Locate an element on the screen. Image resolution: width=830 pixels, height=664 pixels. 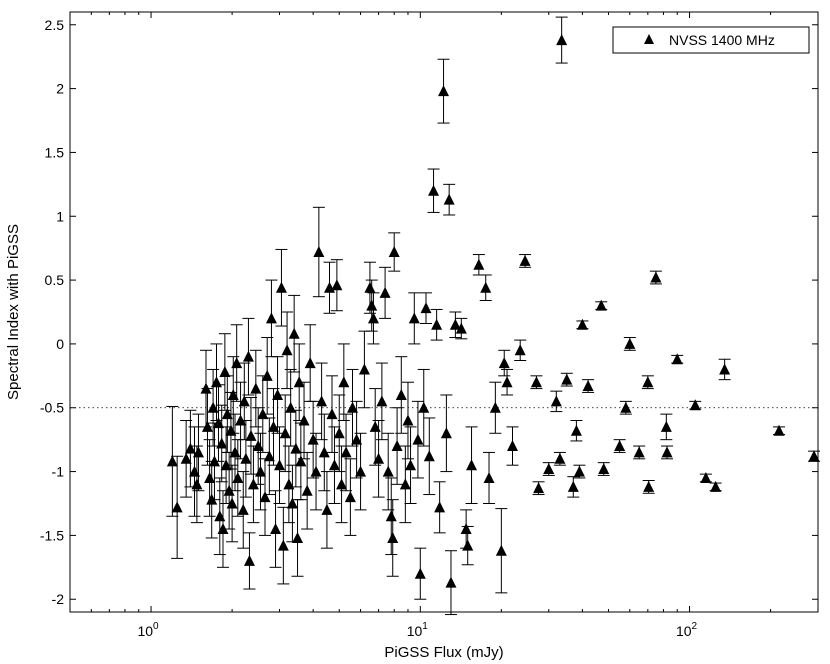
y-tick-label: 1.5 is located at coordinates (55, 152).